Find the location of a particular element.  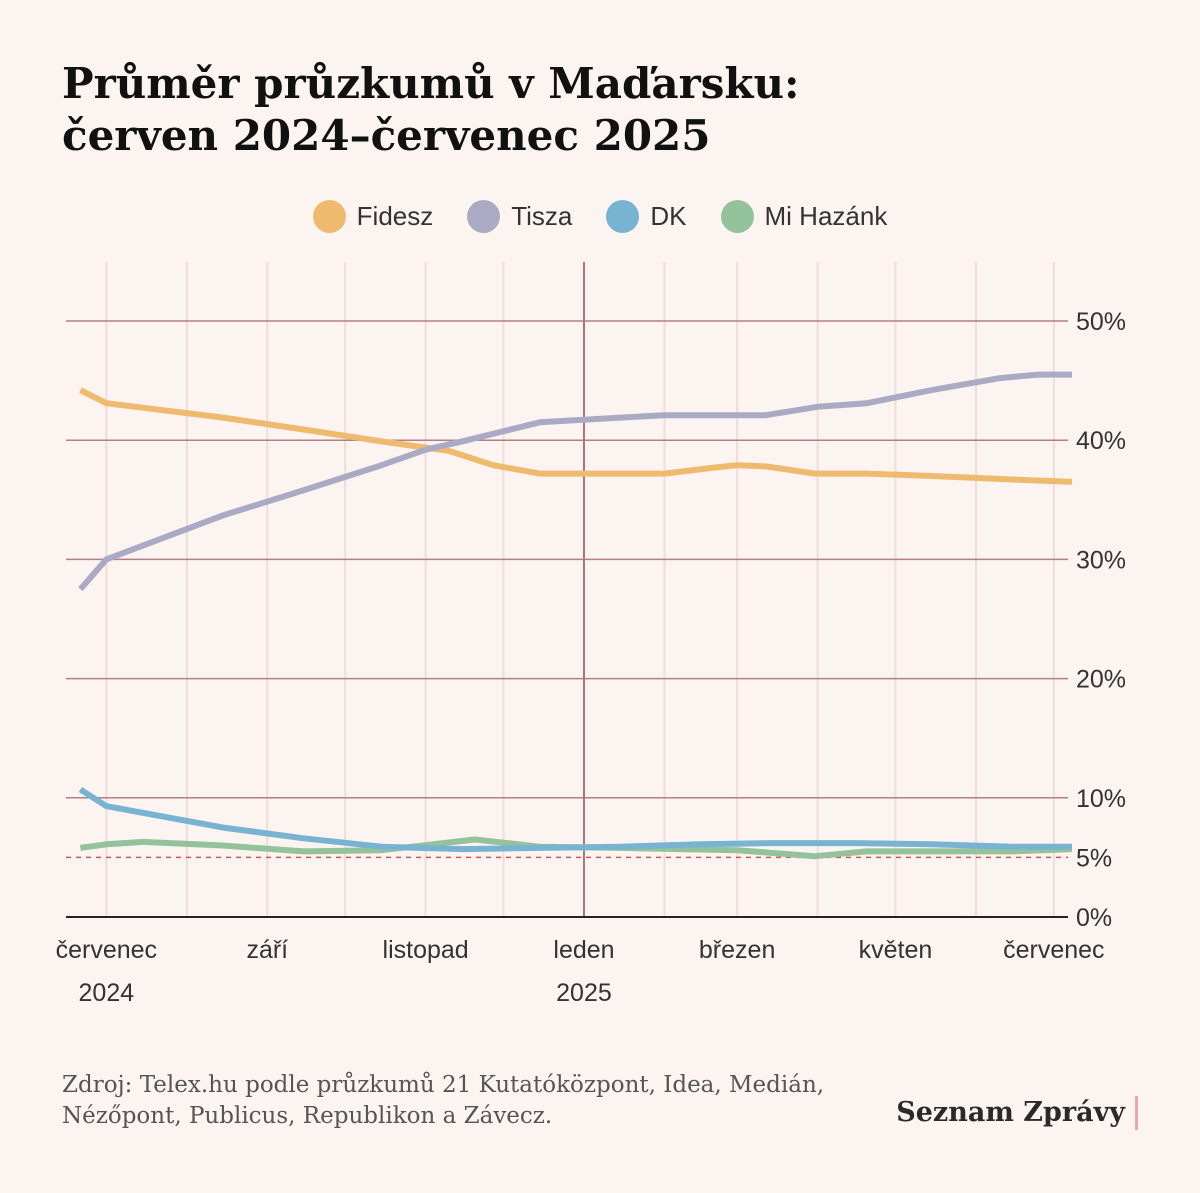

x-tick-label: listopad is located at coordinates (426, 950).